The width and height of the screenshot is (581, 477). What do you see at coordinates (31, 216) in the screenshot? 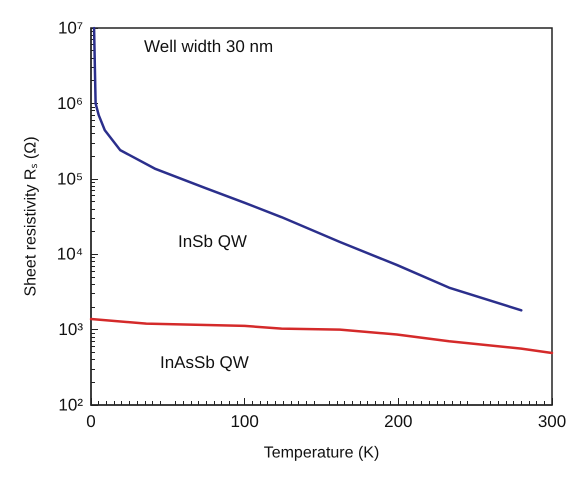
I see `y-axis-title: Sheet resistivity Rₛ (Ω)` at bounding box center [31, 216].